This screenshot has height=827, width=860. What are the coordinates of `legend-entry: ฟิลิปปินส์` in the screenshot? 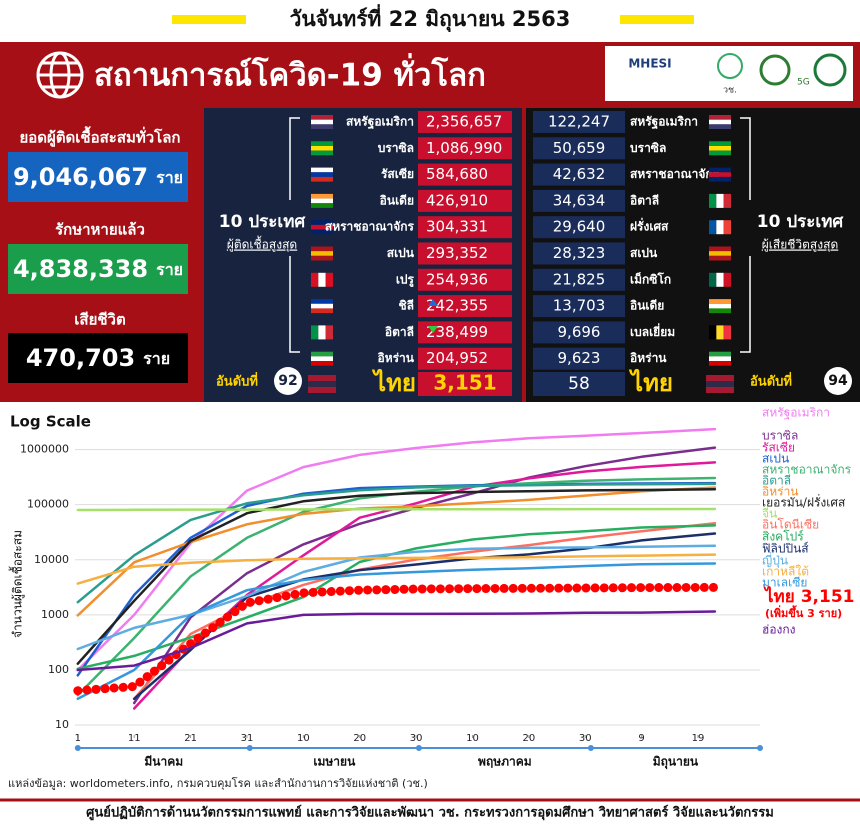 It's located at (785, 549).